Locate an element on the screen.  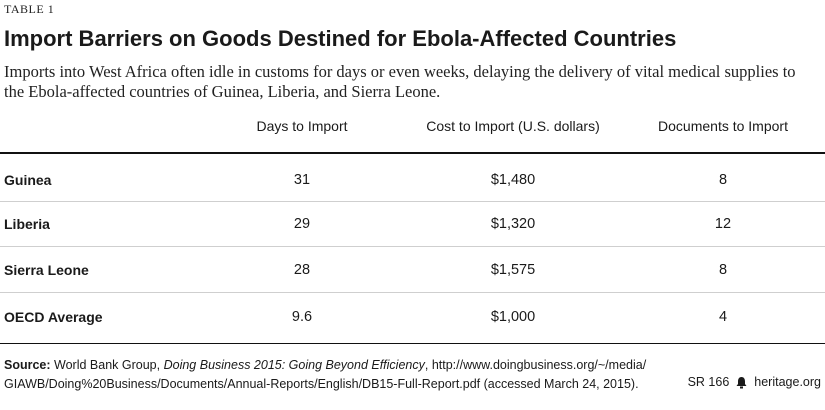
source-publisher: World Bank Group, is located at coordinates (107, 365).